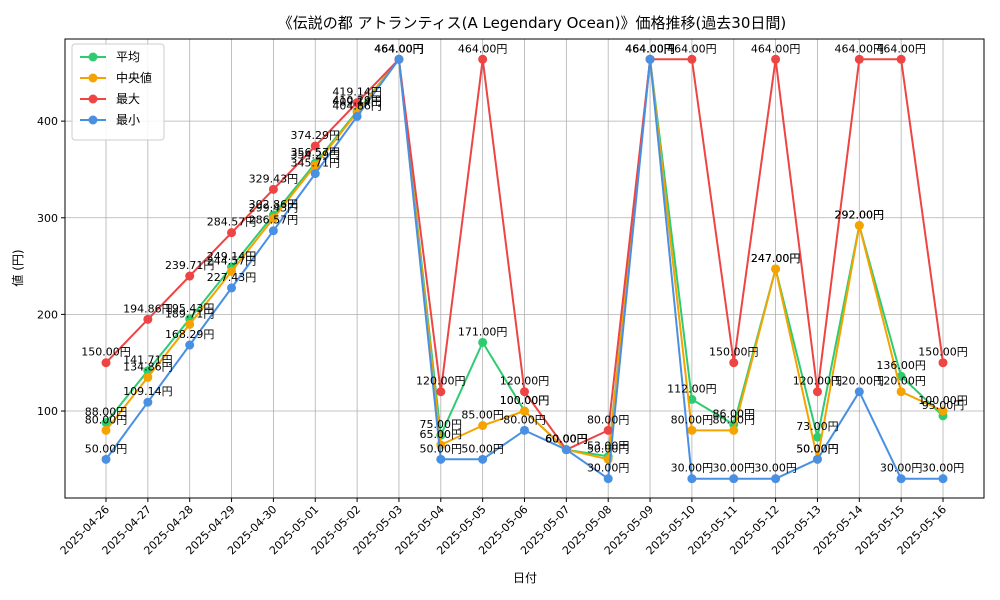  What do you see at coordinates (860, 214) in the screenshot?
I see `data-label: 292.00円` at bounding box center [860, 214].